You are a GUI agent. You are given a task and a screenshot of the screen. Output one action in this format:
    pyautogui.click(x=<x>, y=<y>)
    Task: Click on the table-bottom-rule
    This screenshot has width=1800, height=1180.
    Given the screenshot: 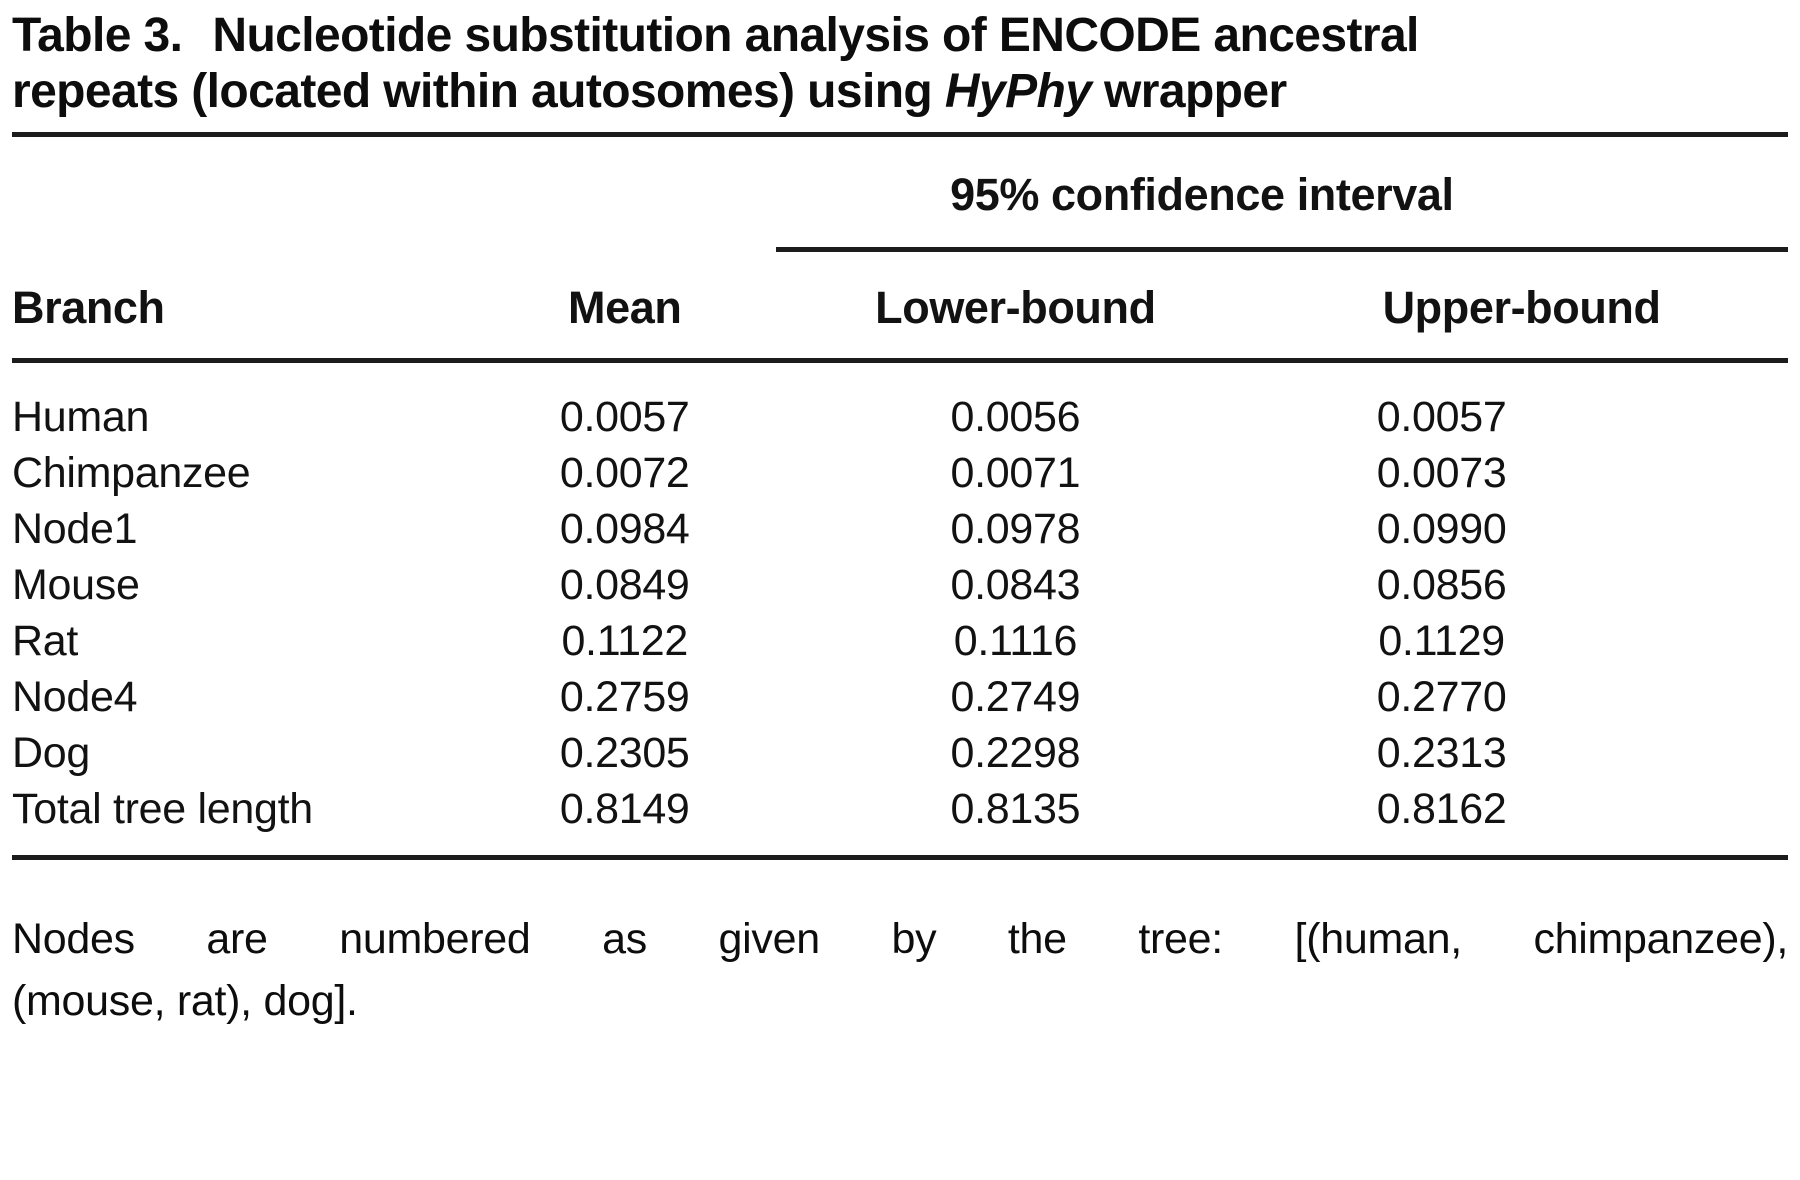 What is the action you would take?
    pyautogui.click(x=900, y=857)
    